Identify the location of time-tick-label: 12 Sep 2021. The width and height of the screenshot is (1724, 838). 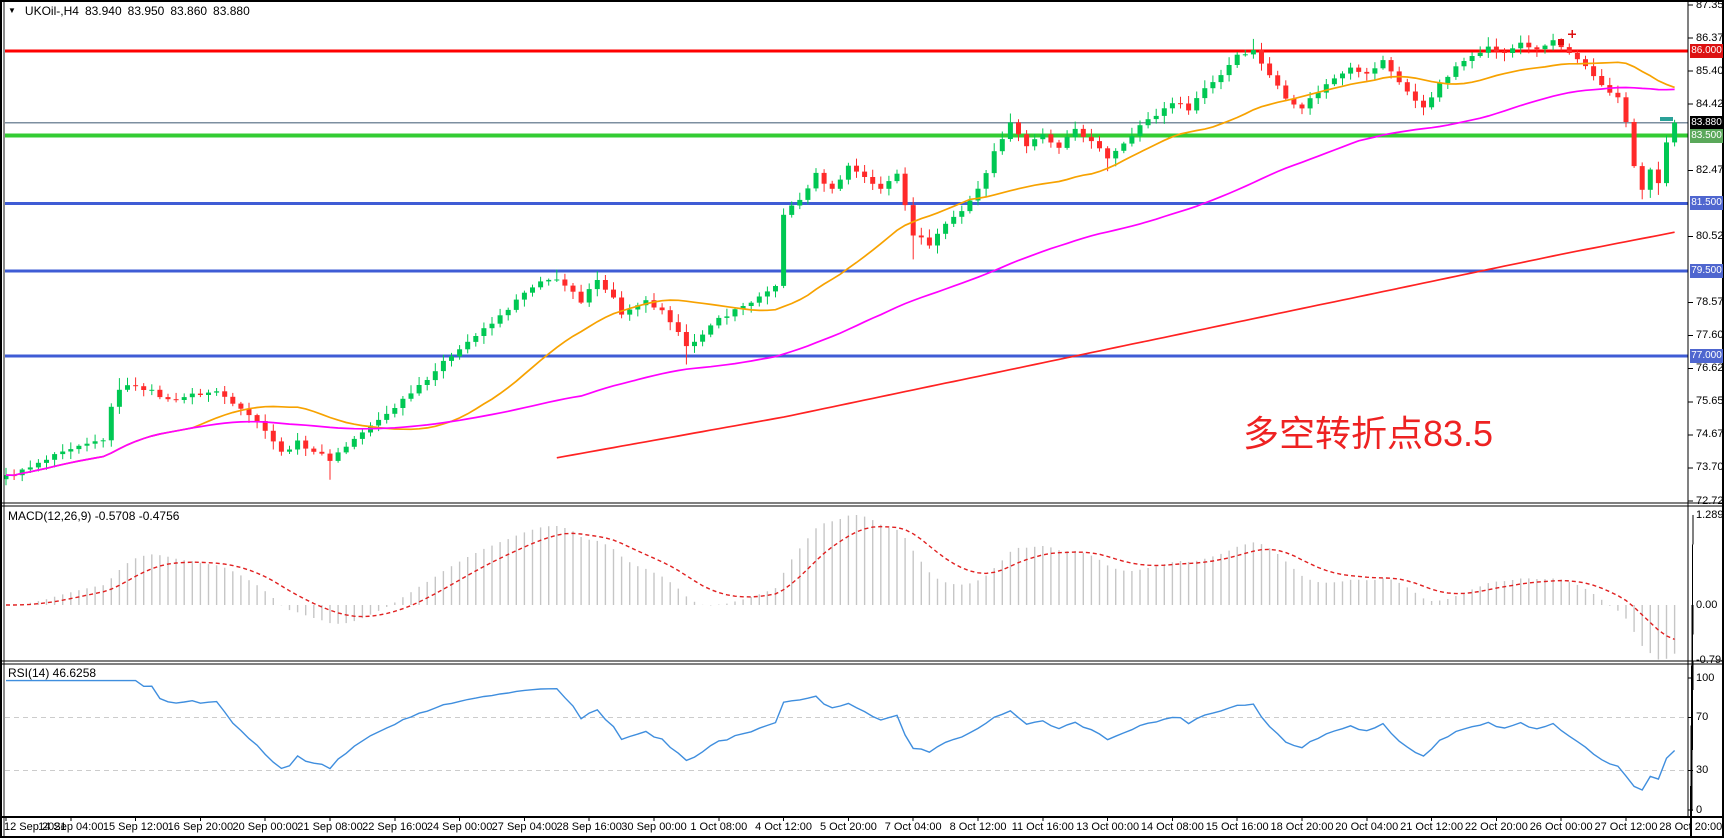
(35, 827).